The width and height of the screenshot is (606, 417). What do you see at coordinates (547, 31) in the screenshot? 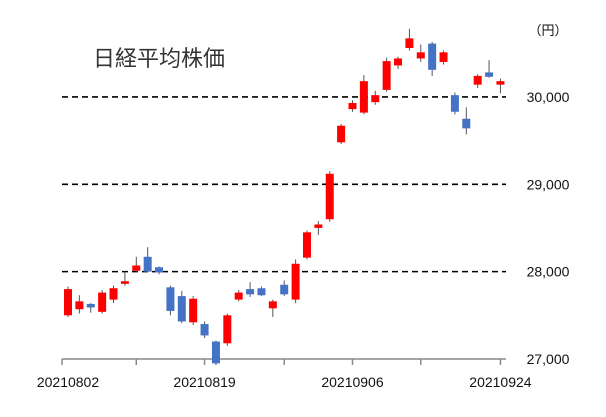
I see `unit-label: （円）` at bounding box center [547, 31].